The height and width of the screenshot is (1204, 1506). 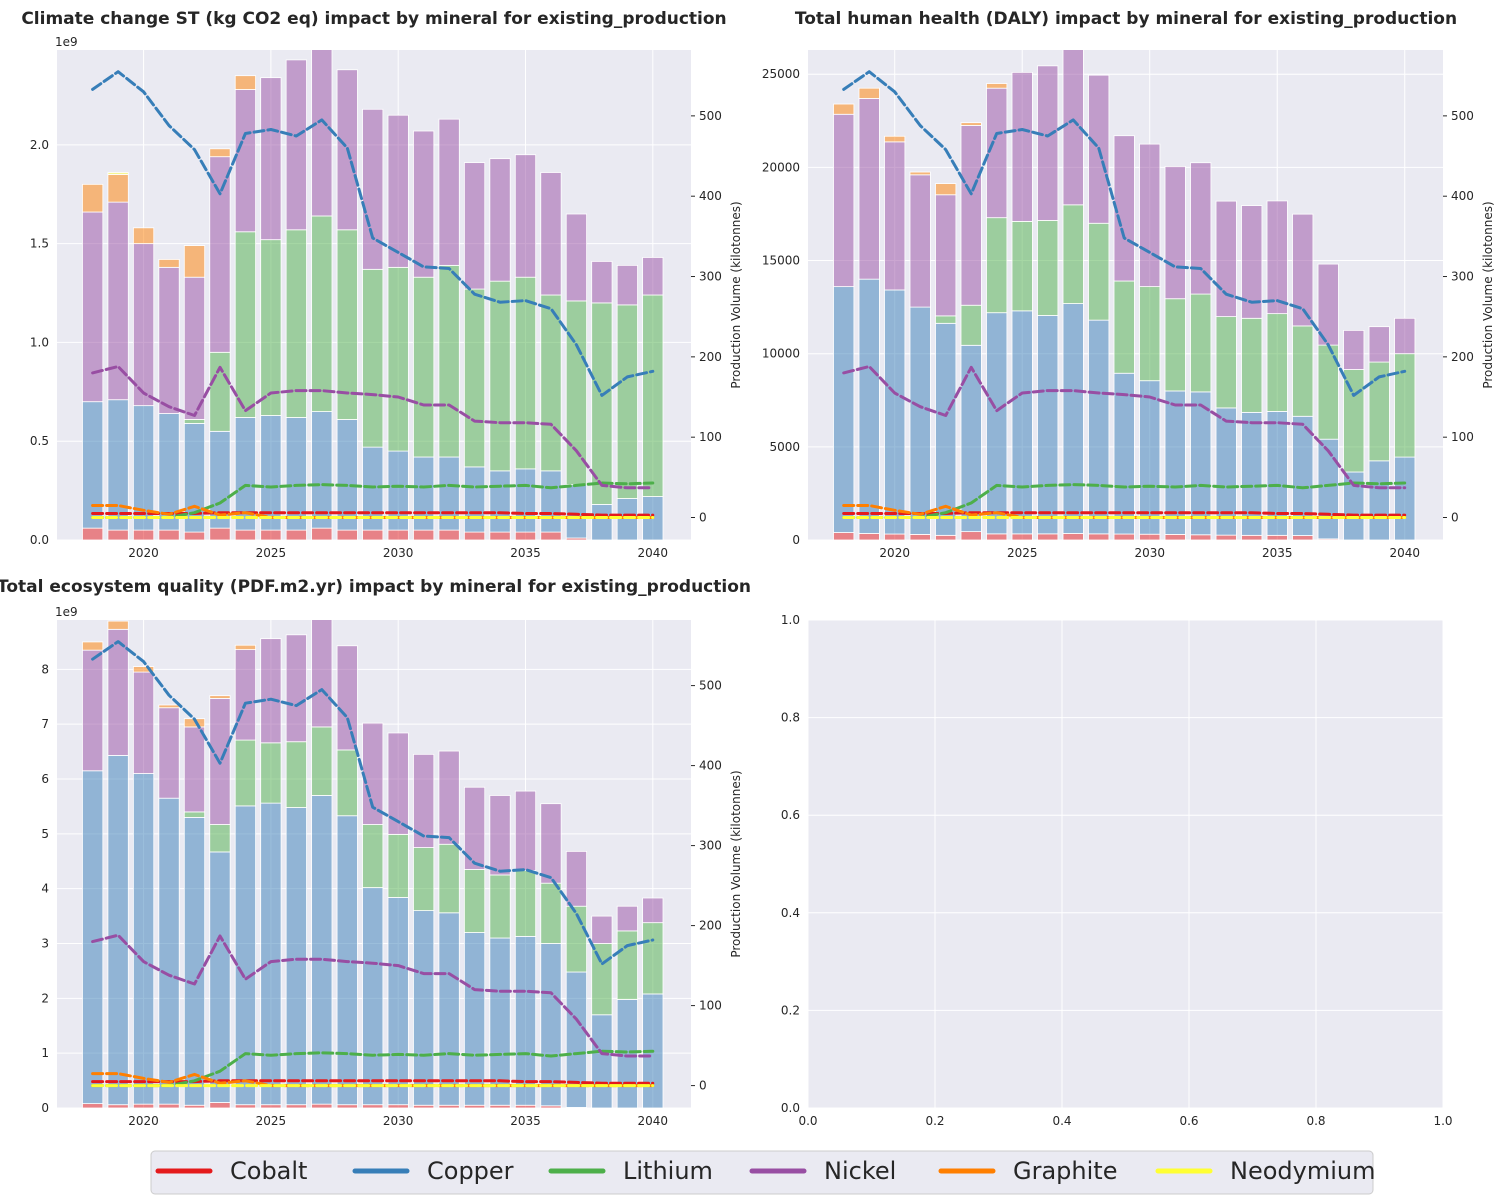 What do you see at coordinates (231, 1171) in the screenshot?
I see `legend-item-cobalt: Cobalt` at bounding box center [231, 1171].